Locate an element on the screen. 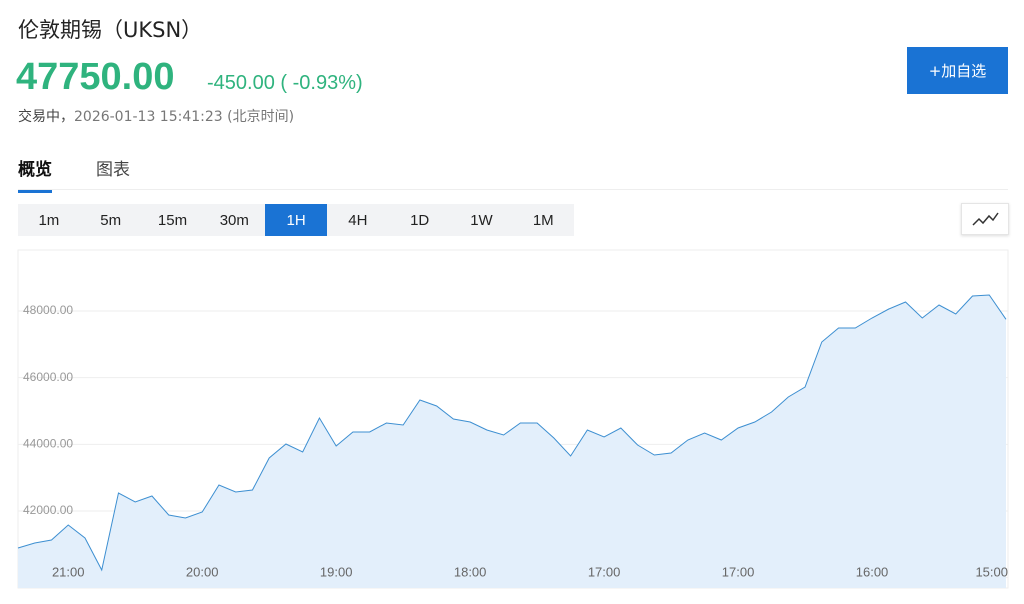  status-text: 交易中， is located at coordinates (46, 117).